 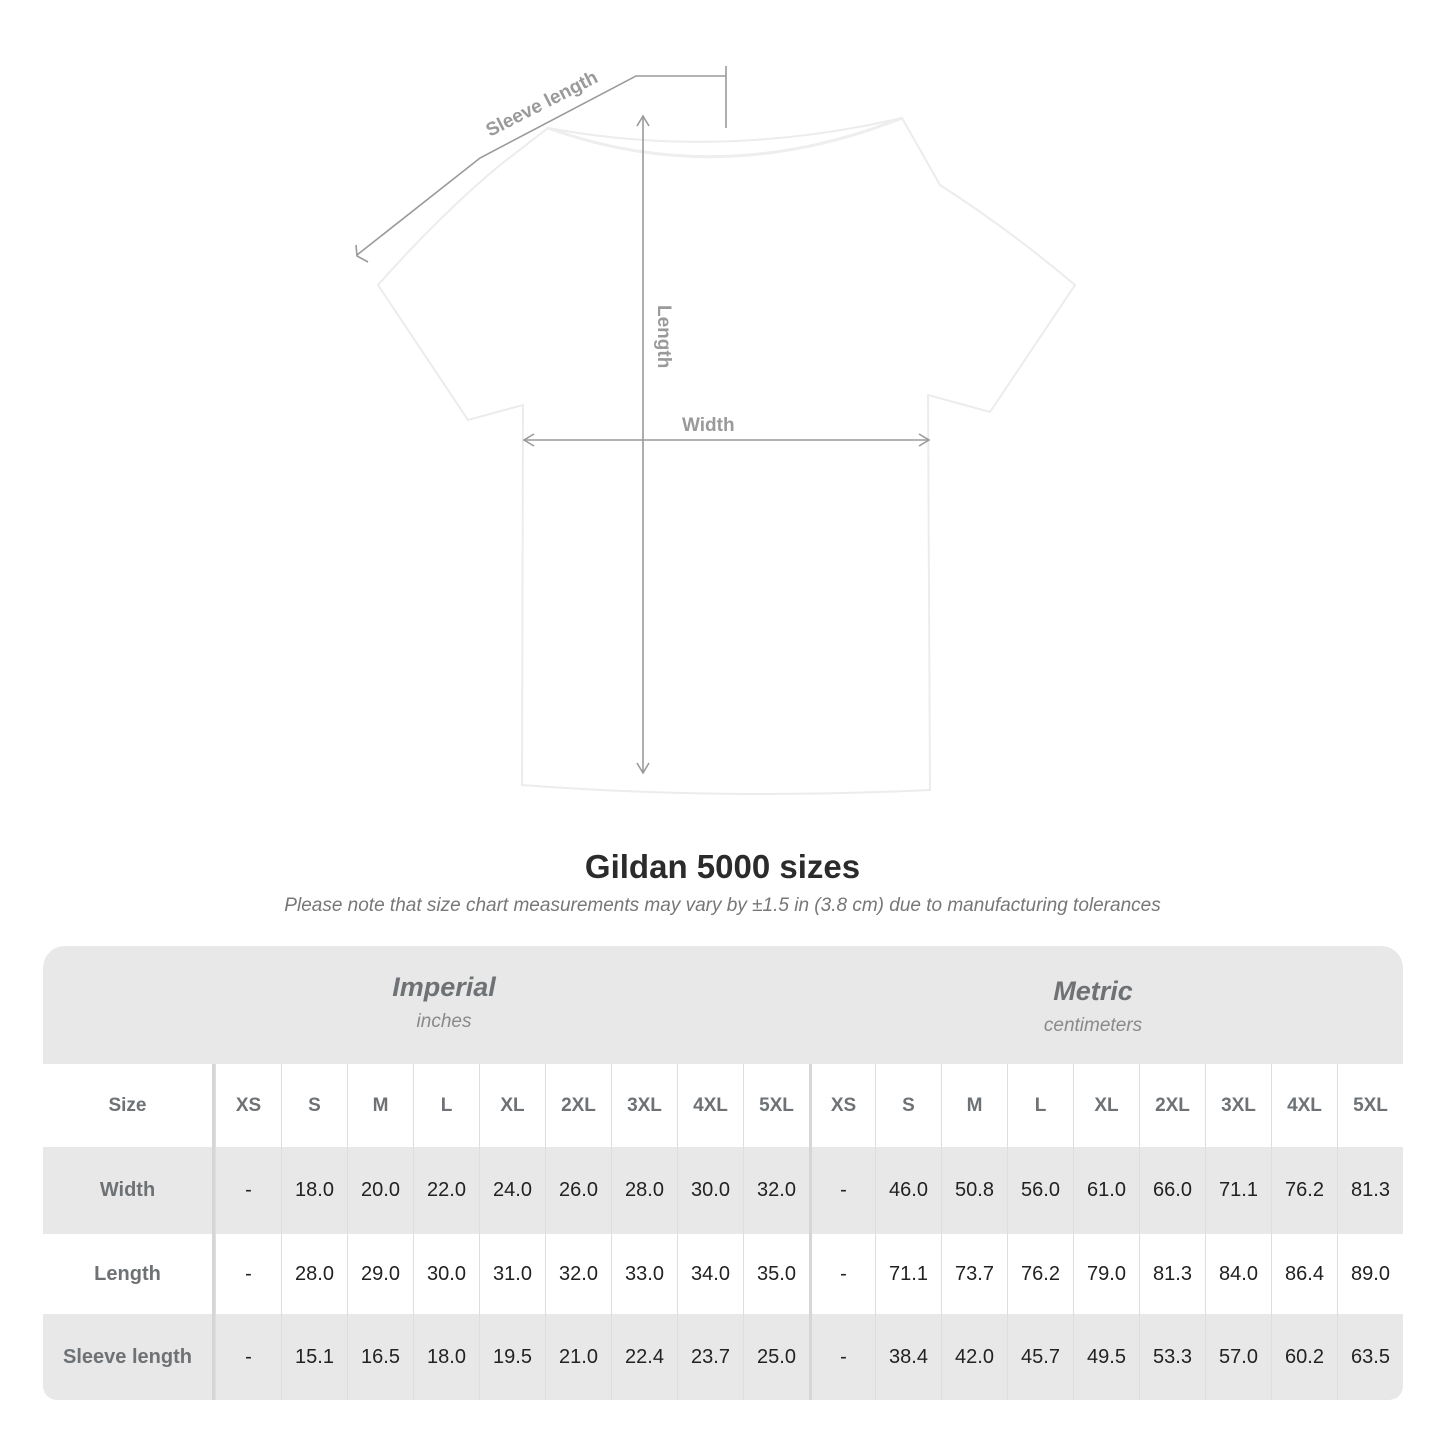 What do you see at coordinates (643, 120) in the screenshot?
I see `length-arrow-top` at bounding box center [643, 120].